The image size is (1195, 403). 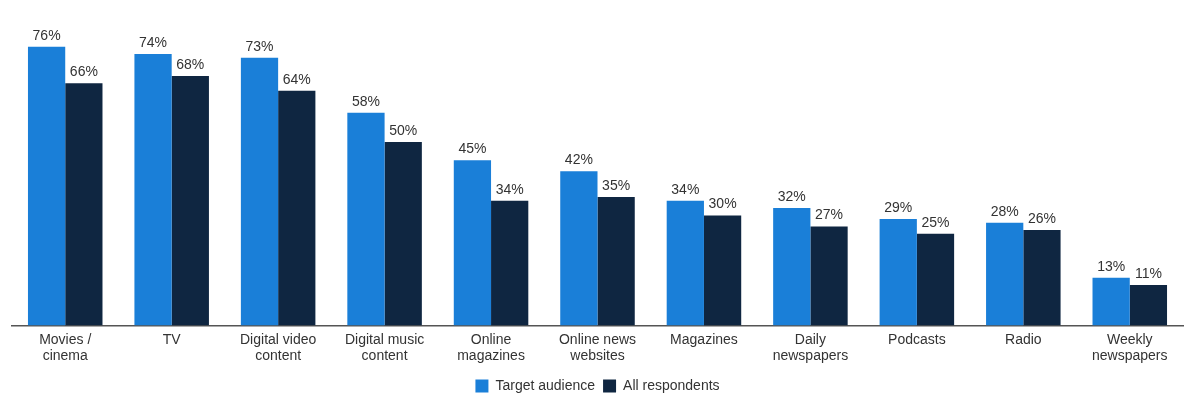 What do you see at coordinates (491, 347) in the screenshot?
I see `x-tick-label: Online magazines` at bounding box center [491, 347].